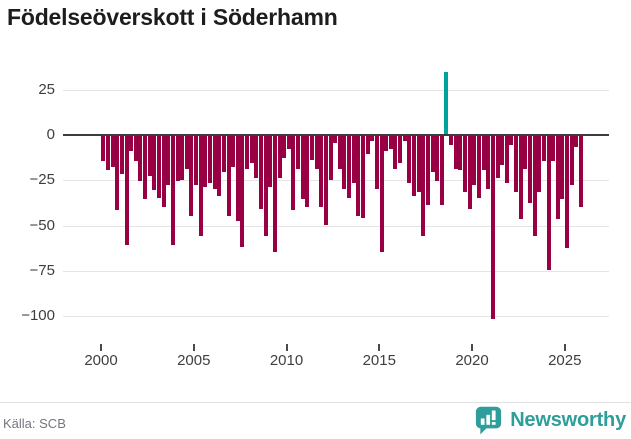 Image resolution: width=631 pixels, height=439 pixels. Describe the element at coordinates (315, 402) in the screenshot. I see `footer-divider` at that location.